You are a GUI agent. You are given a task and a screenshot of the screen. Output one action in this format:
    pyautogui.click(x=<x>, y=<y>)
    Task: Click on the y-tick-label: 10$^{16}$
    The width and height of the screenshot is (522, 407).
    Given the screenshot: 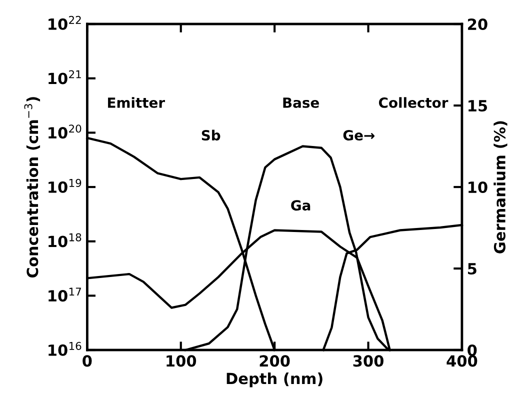 What is the action you would take?
    pyautogui.click(x=65, y=349)
    